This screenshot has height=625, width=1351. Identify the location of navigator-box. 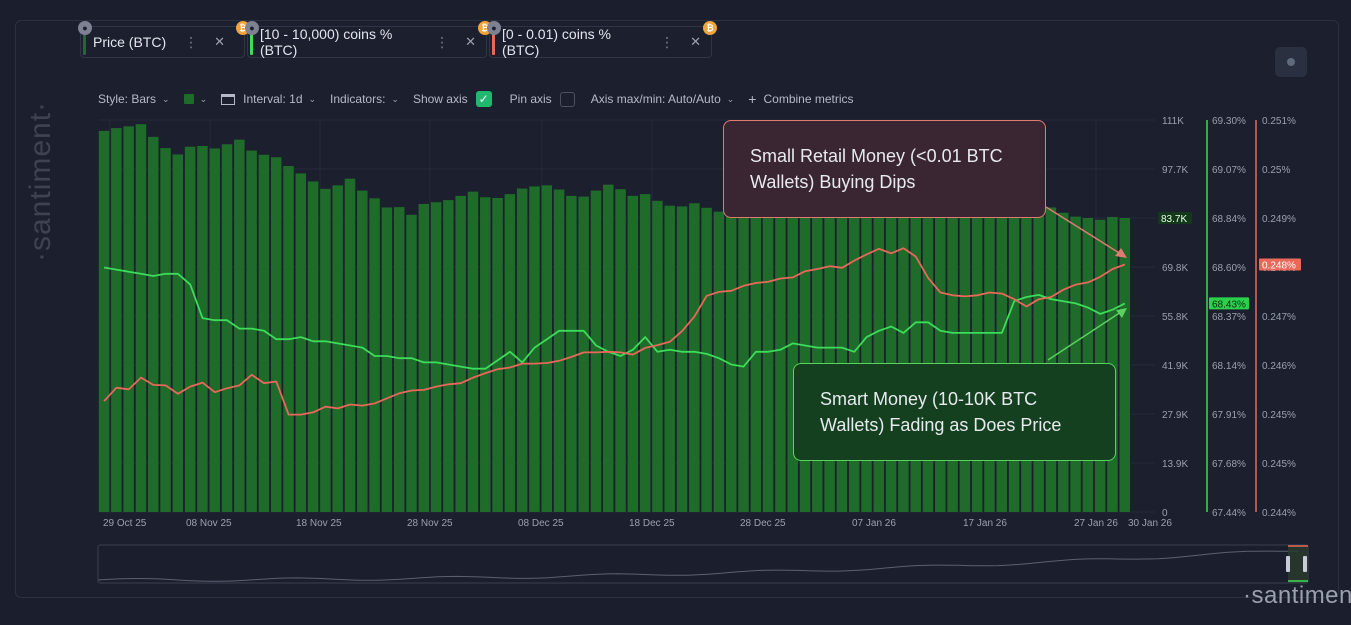
(703, 564).